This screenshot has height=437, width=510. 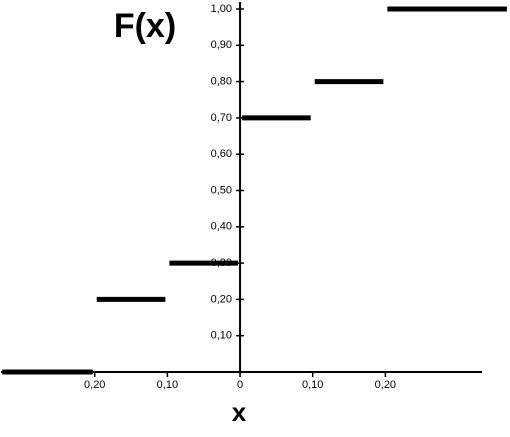 I want to click on chart-title: F(x), so click(x=145, y=26).